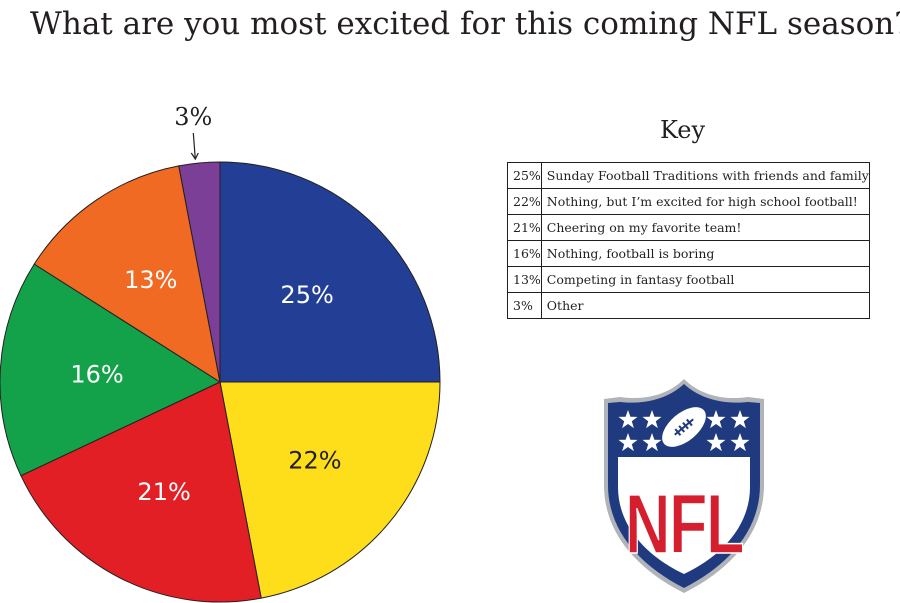 Image resolution: width=900 pixels, height=603 pixels. I want to click on pie-slice-sunday-traditions, so click(330, 272).